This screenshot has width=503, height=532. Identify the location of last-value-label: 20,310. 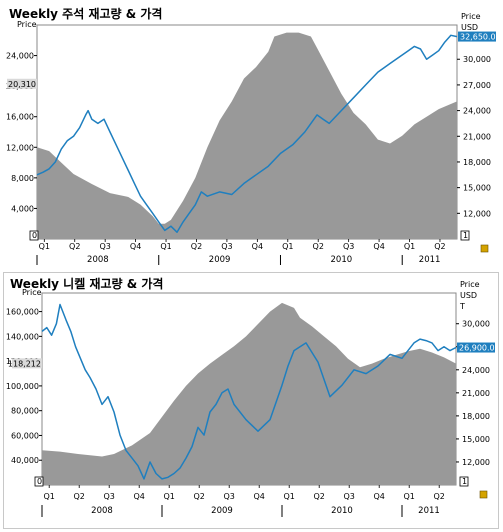
(22, 84).